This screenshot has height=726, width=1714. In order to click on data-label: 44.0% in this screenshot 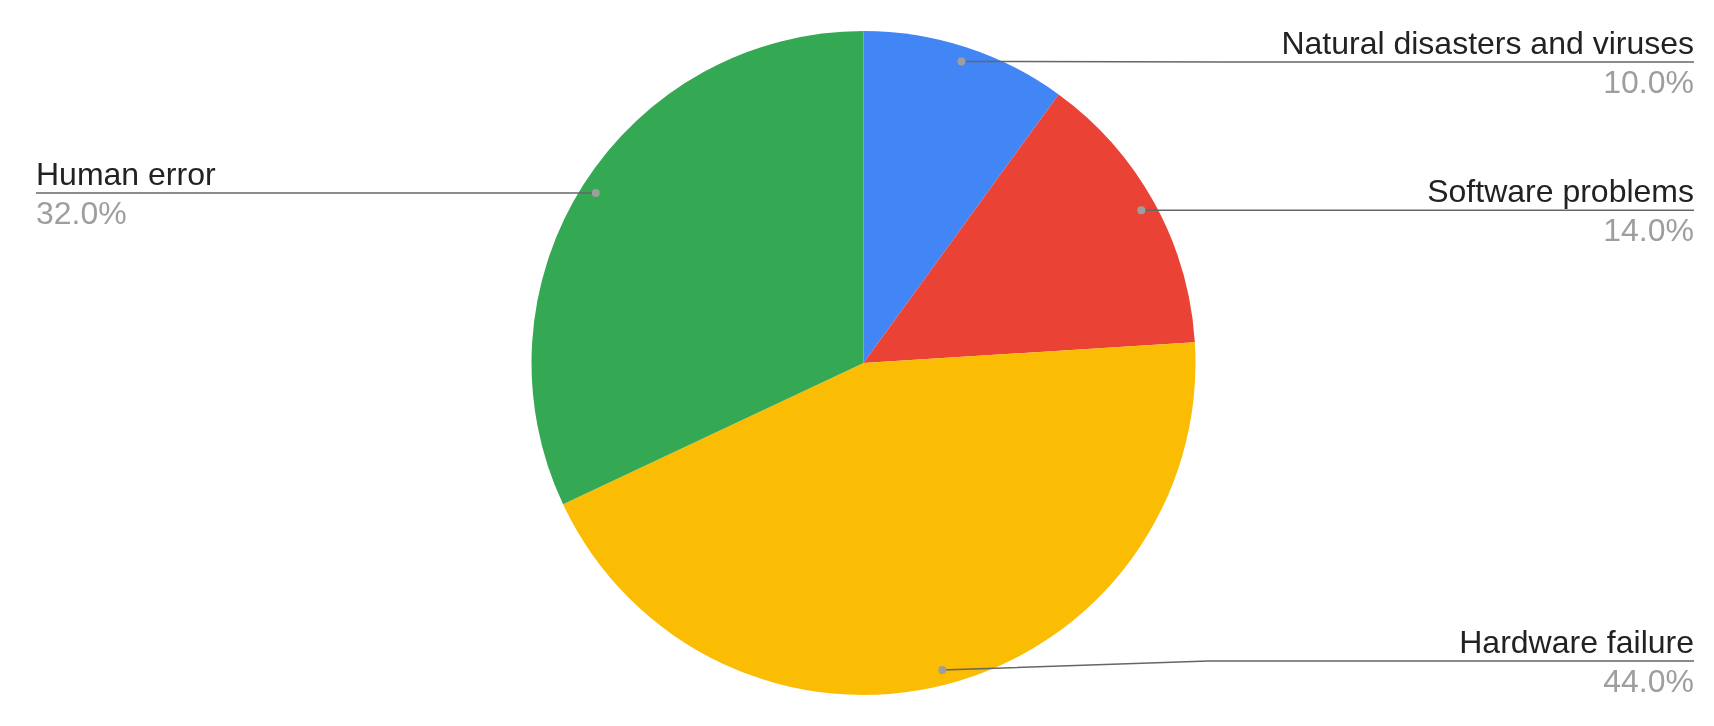, I will do `click(1648, 681)`.